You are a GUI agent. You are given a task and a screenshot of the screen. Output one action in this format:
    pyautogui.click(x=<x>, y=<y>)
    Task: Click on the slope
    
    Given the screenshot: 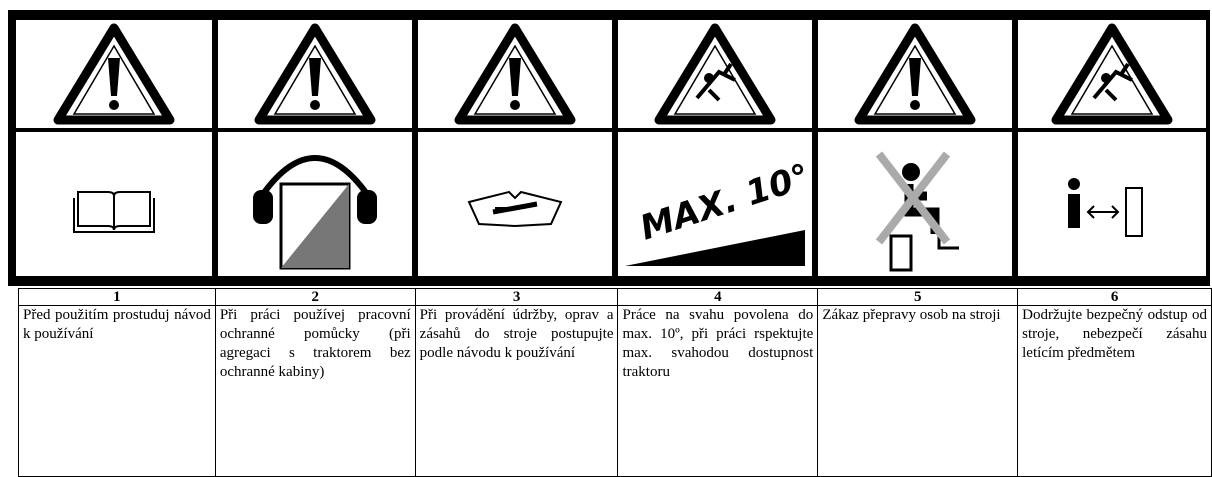 What is the action you would take?
    pyautogui.click(x=715, y=248)
    